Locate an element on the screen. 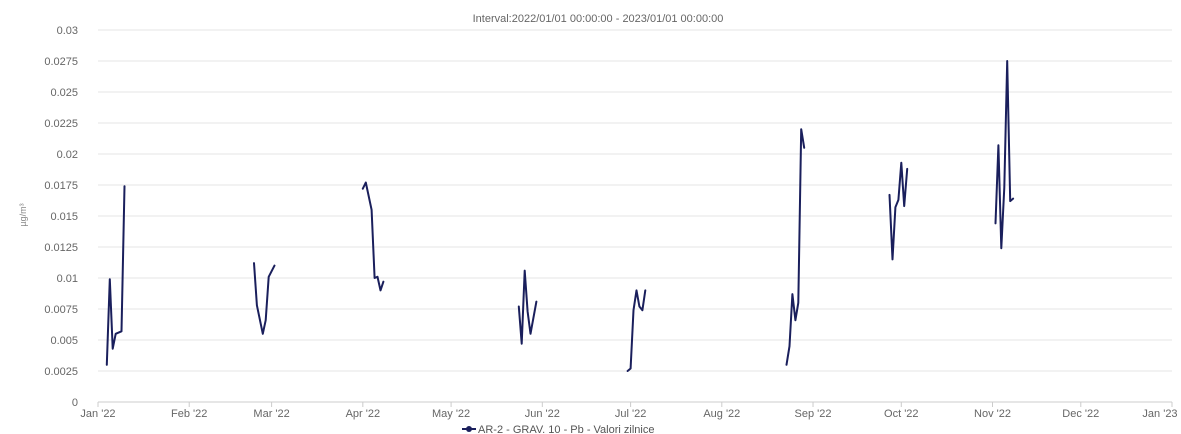  y-tick-label: 0.03 is located at coordinates (67, 31).